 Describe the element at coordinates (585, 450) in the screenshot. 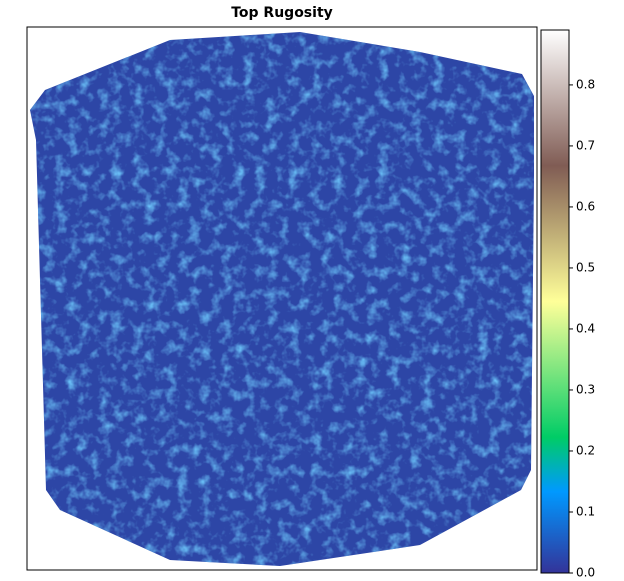

I see `colorbar-tick-label: 0.2` at that location.